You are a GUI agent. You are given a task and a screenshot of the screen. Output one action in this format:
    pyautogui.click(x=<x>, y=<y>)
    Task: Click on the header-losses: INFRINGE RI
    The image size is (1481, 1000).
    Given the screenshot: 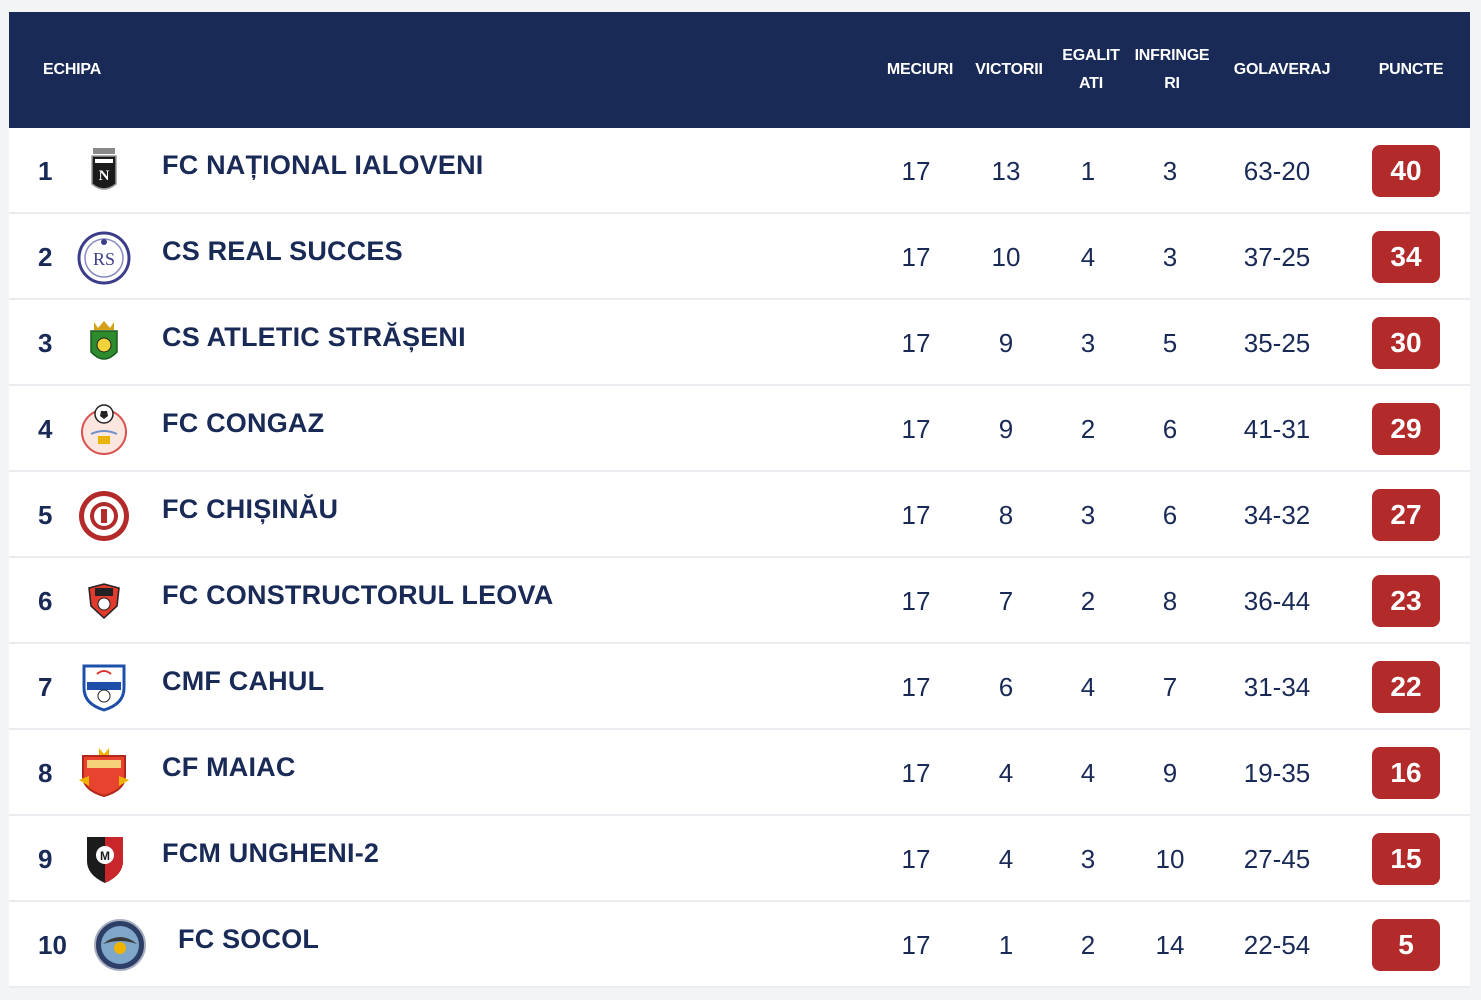 What is the action you would take?
    pyautogui.click(x=1172, y=70)
    